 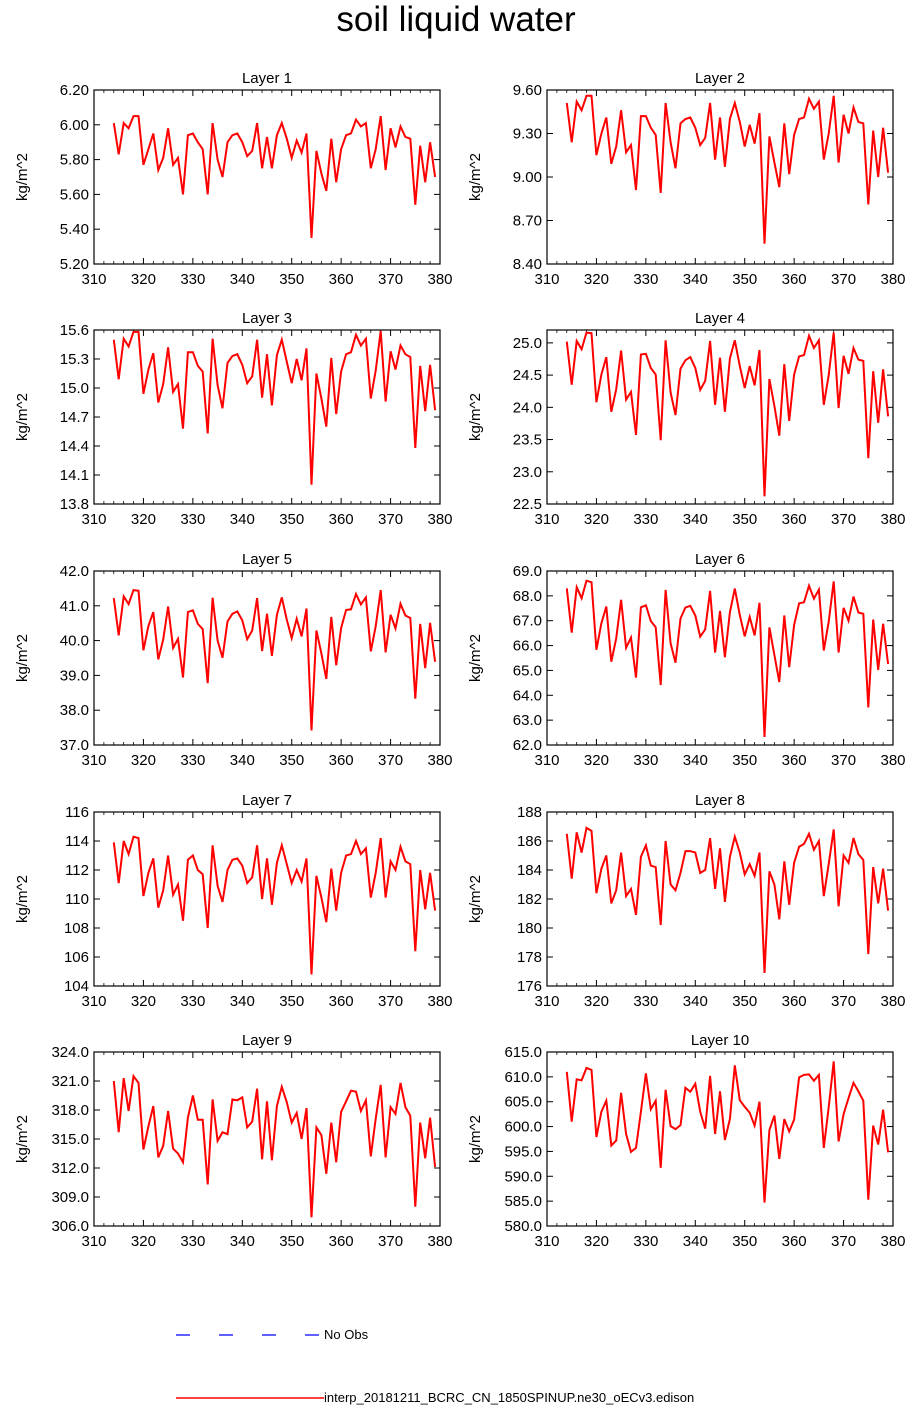 What do you see at coordinates (794, 760) in the screenshot?
I see `x-tick-label: 360` at bounding box center [794, 760].